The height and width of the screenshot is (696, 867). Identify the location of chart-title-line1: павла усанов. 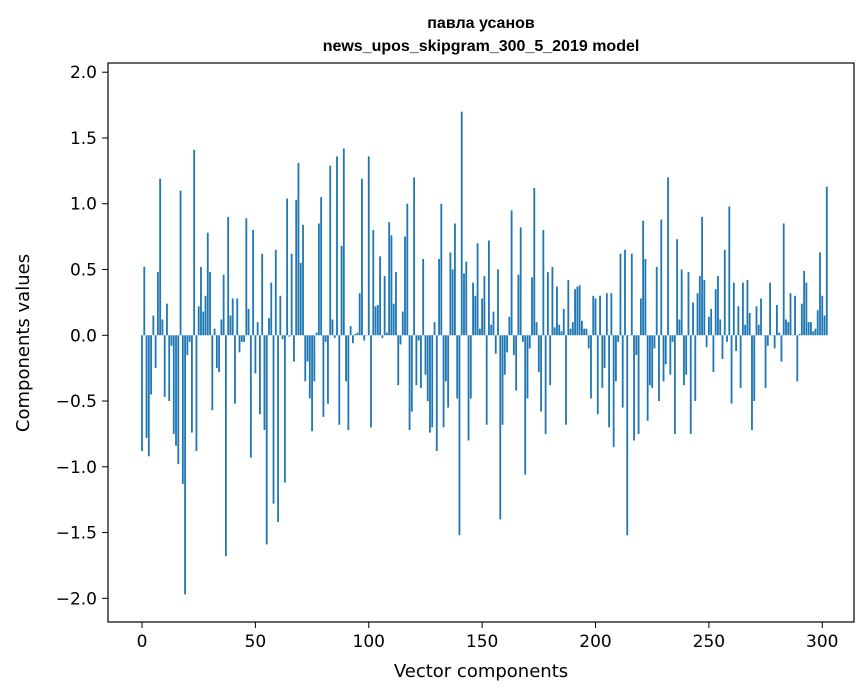
(481, 23).